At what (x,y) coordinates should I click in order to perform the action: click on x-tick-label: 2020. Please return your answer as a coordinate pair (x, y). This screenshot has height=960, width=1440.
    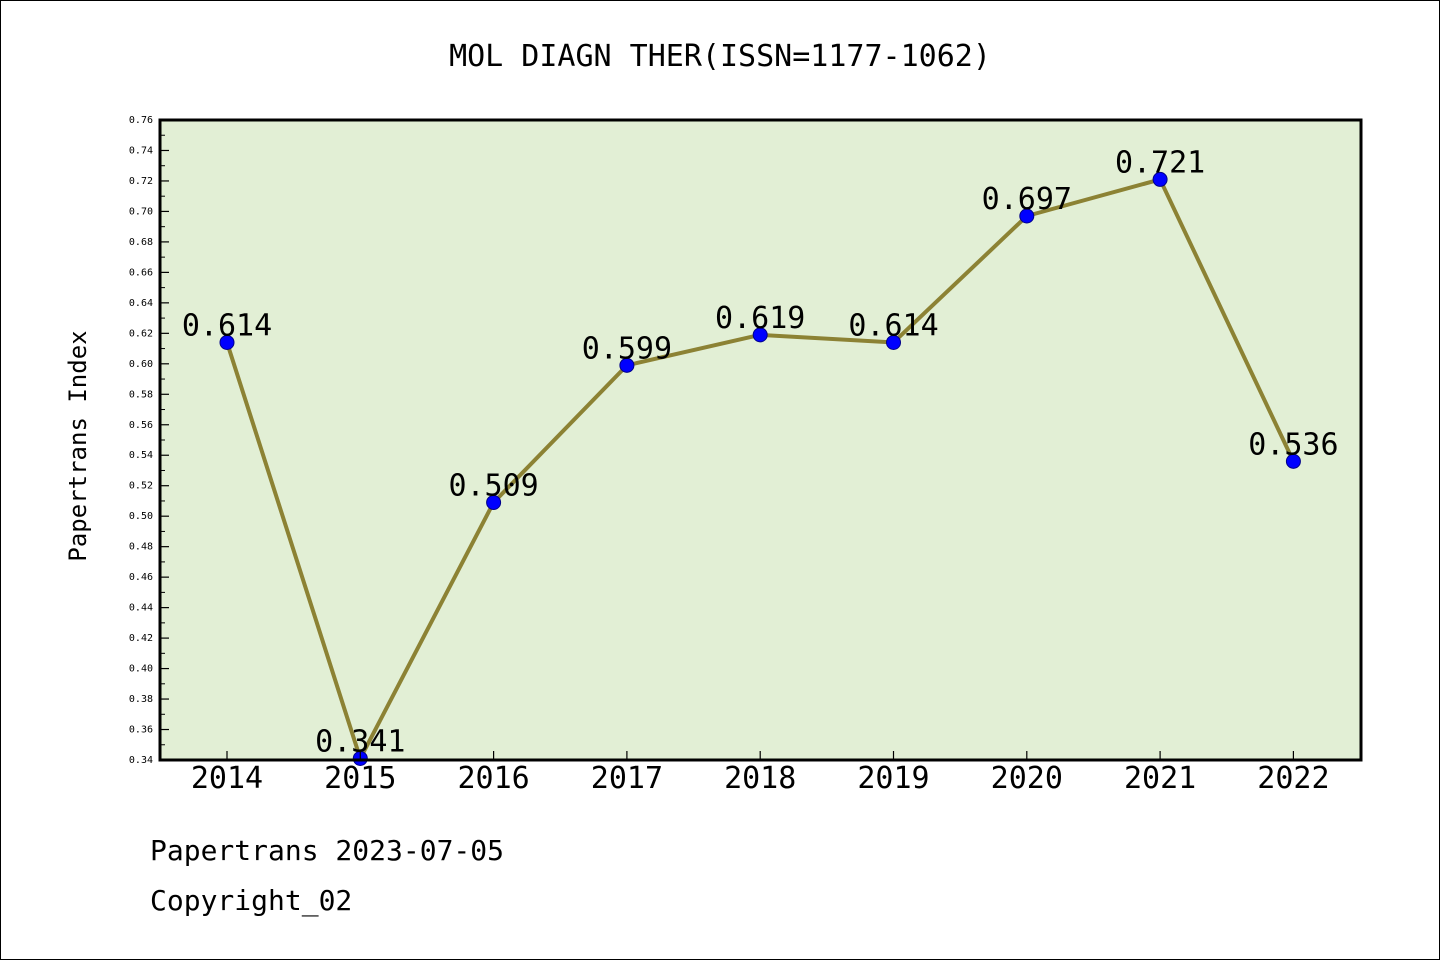
    Looking at the image, I should click on (1027, 778).